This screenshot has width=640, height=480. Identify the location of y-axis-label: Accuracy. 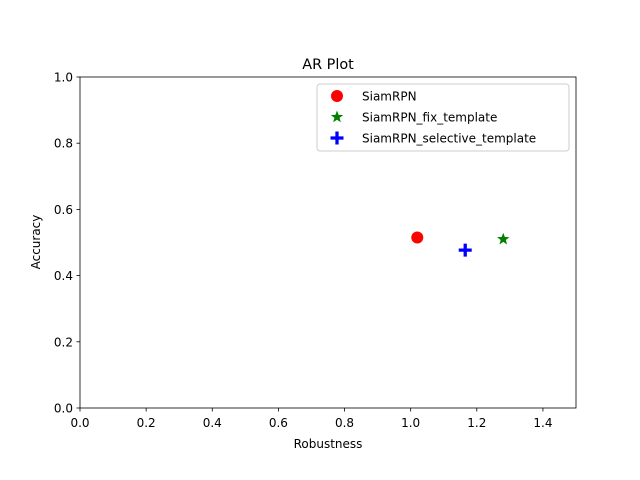
(36, 242).